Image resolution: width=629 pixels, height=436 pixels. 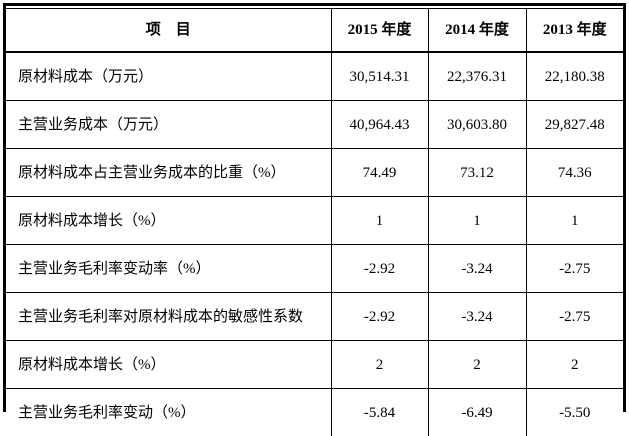 I want to click on table-row: 主营业务毛利率对原材料成本的敏感性系数 -2.92 -3.24 -2.75, so click(x=314, y=317).